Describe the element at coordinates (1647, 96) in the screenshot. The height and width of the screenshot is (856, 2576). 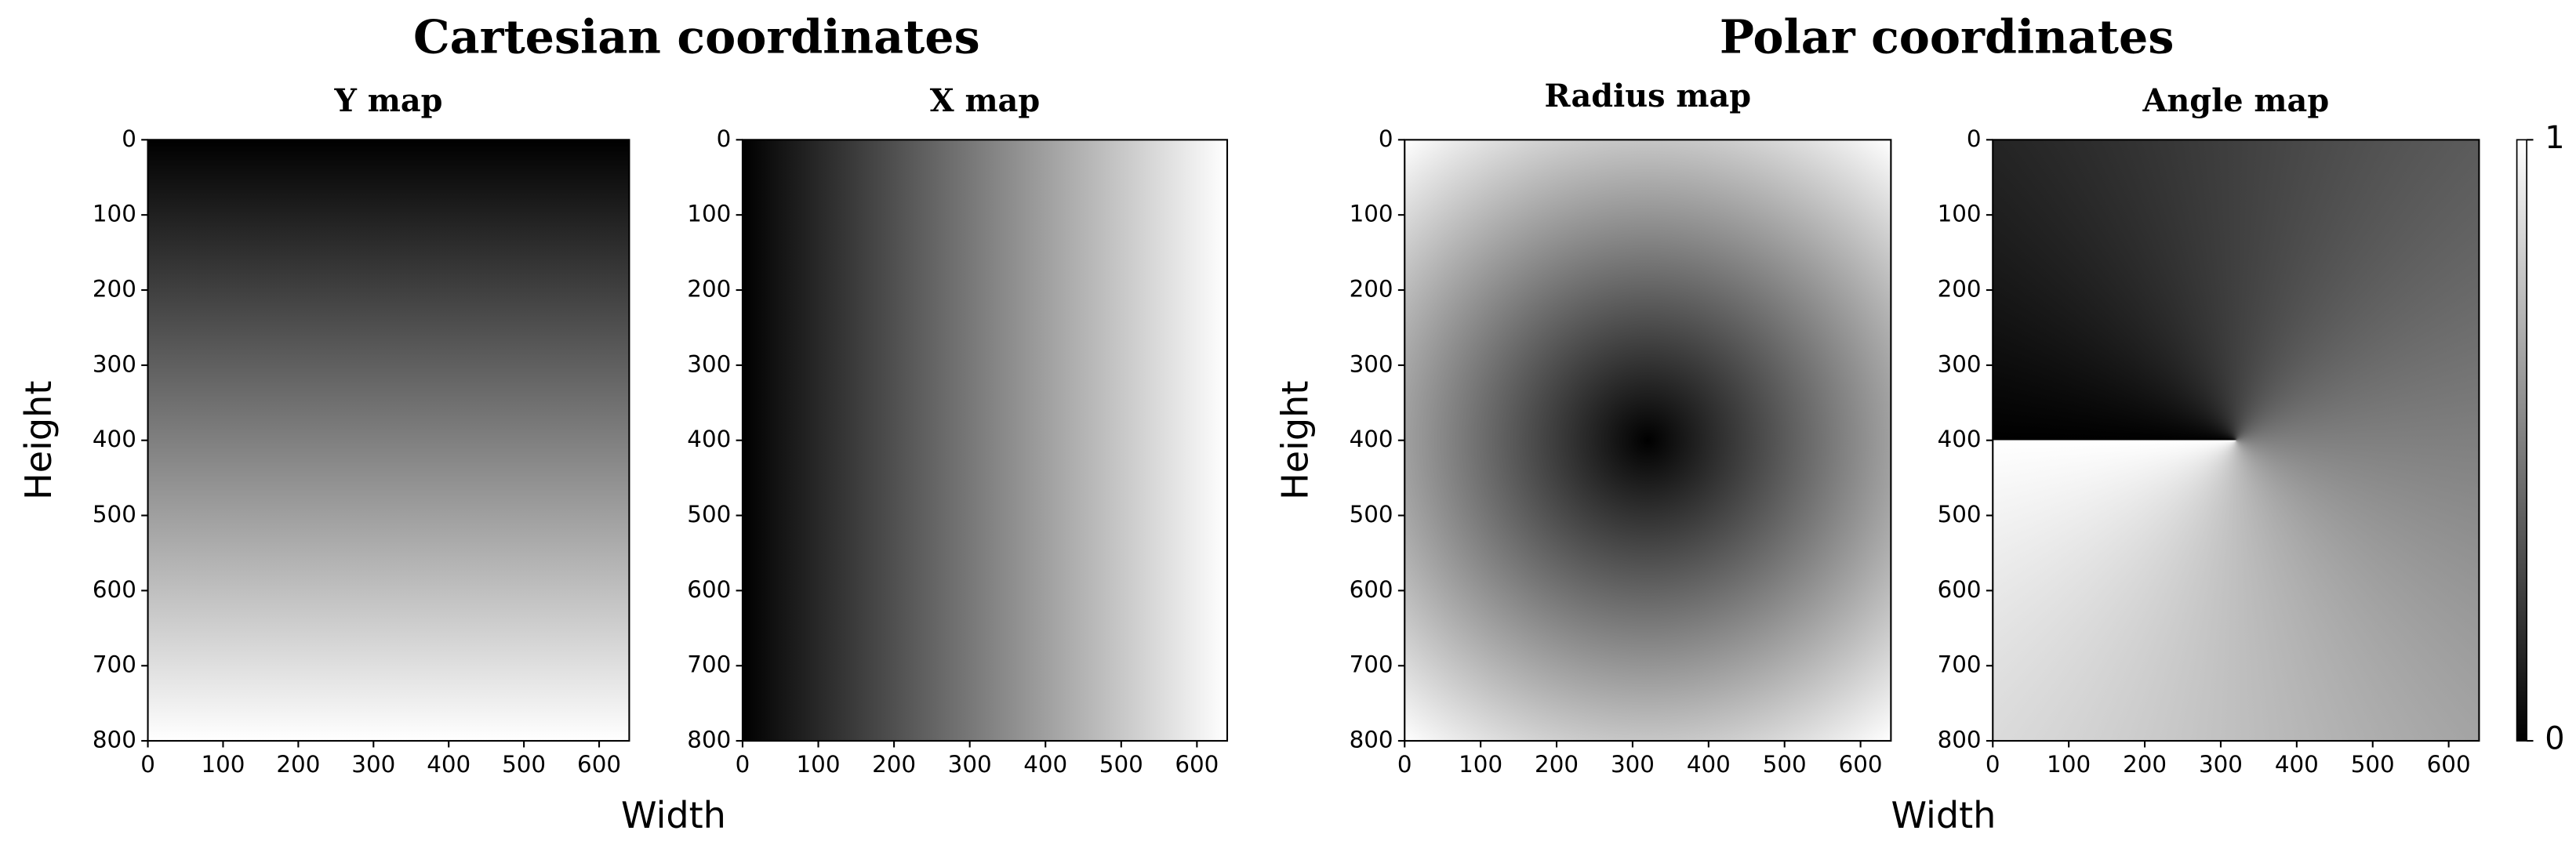
I see `panel-title: Radius map` at that location.